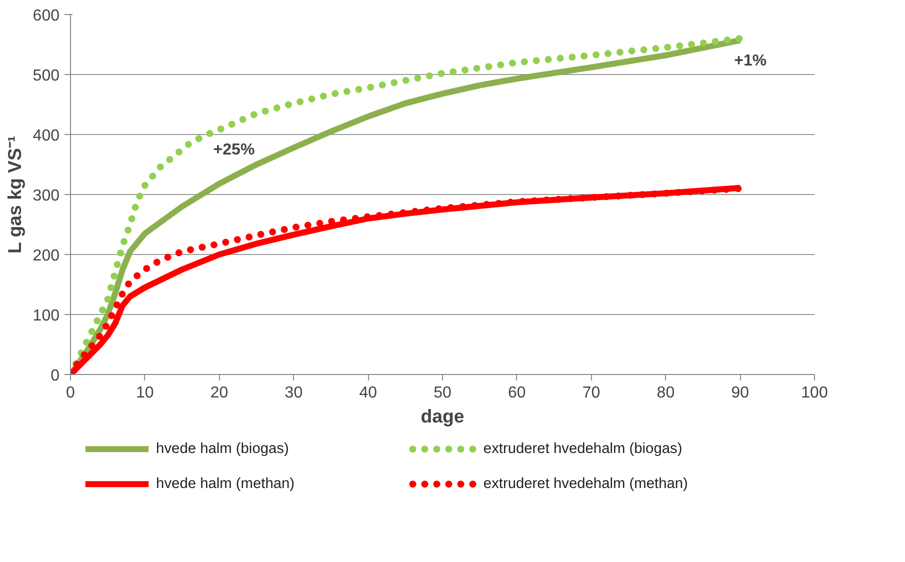  What do you see at coordinates (740, 393) in the screenshot?
I see `x-tick-label: 90` at bounding box center [740, 393].